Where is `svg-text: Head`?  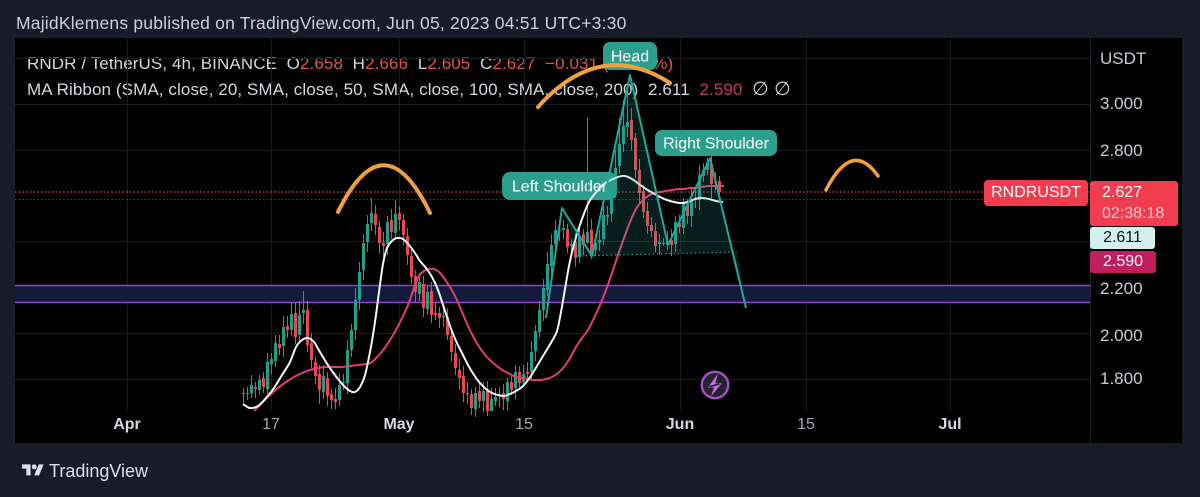
svg-text: Head is located at coordinates (630, 57).